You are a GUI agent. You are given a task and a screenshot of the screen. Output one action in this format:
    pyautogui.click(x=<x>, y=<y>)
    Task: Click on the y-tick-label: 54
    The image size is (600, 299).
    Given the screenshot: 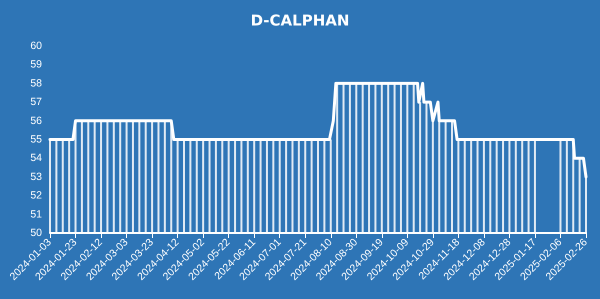 What is the action you would take?
    pyautogui.click(x=36, y=158)
    